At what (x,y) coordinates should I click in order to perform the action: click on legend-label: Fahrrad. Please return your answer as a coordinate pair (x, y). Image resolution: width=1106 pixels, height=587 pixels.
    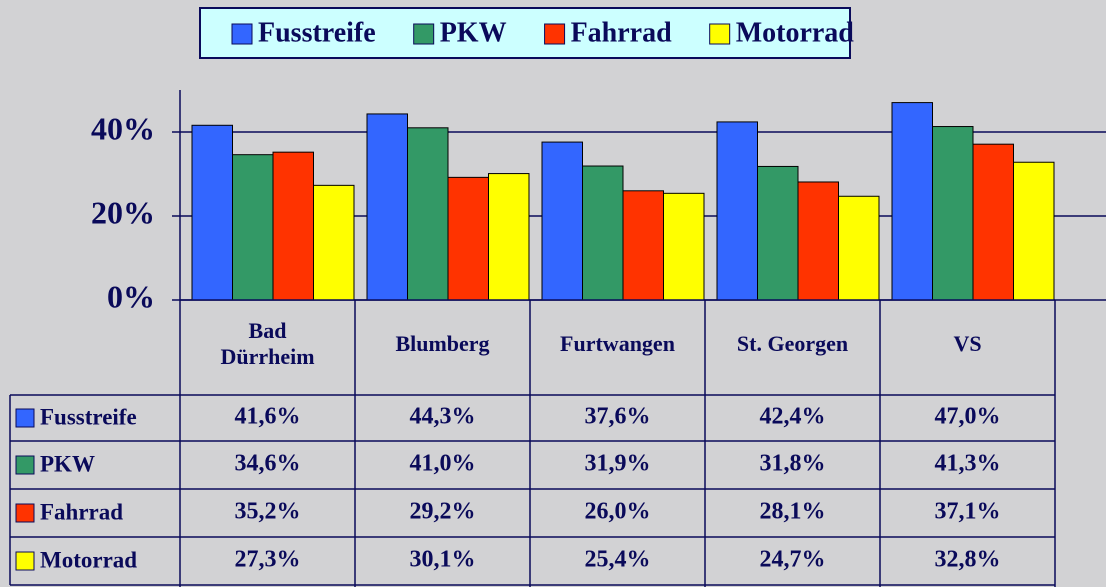
    Looking at the image, I should click on (622, 32).